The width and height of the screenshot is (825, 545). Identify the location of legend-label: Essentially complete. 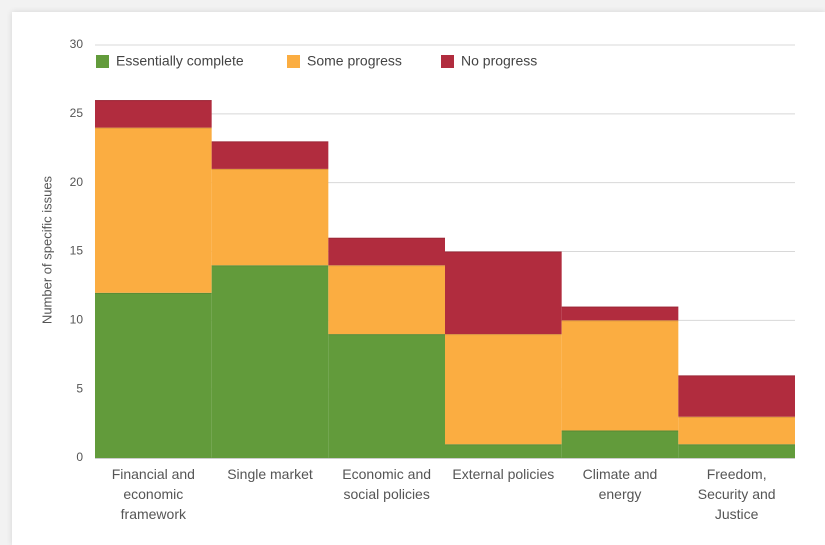
(180, 61).